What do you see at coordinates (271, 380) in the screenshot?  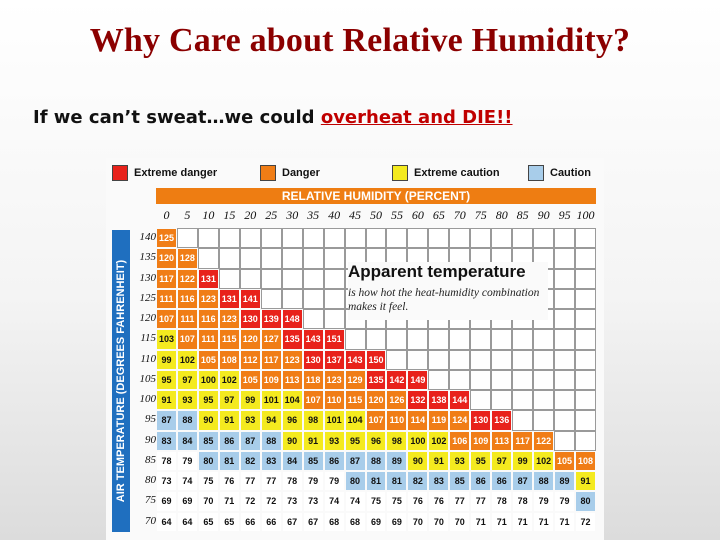 I see `heat-cell: 109` at bounding box center [271, 380].